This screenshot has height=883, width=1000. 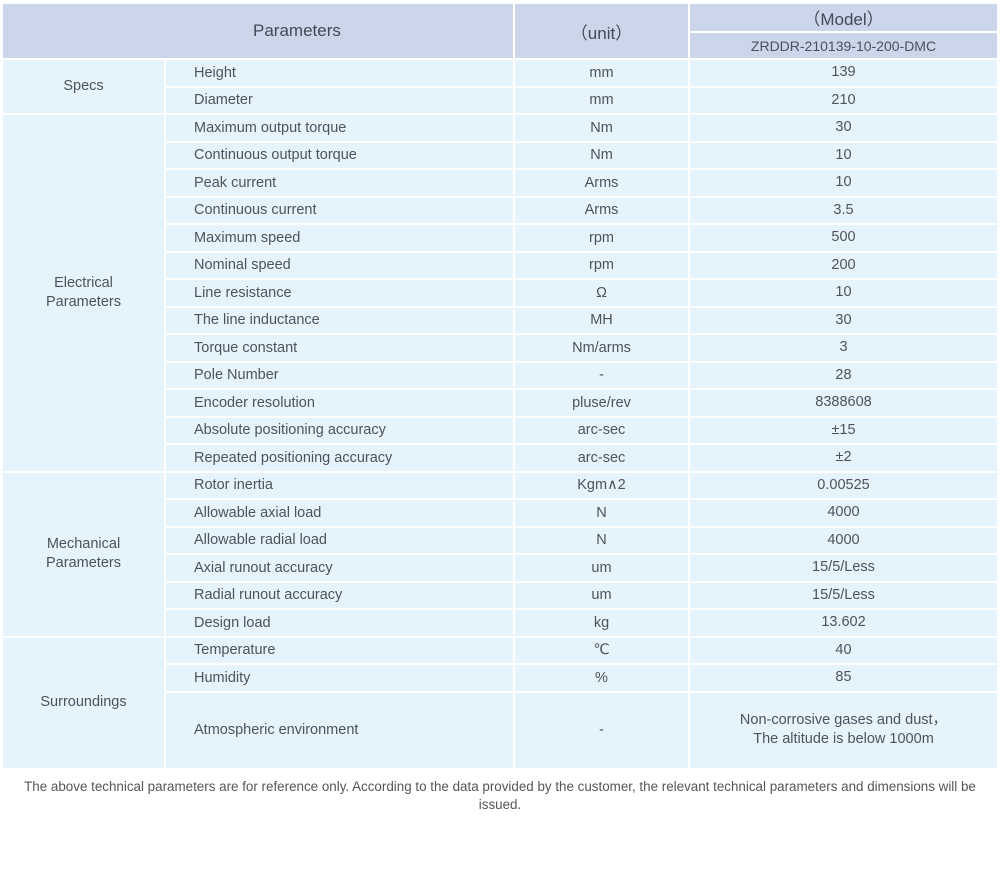 What do you see at coordinates (601, 31) in the screenshot?
I see `header-unit: （unit）` at bounding box center [601, 31].